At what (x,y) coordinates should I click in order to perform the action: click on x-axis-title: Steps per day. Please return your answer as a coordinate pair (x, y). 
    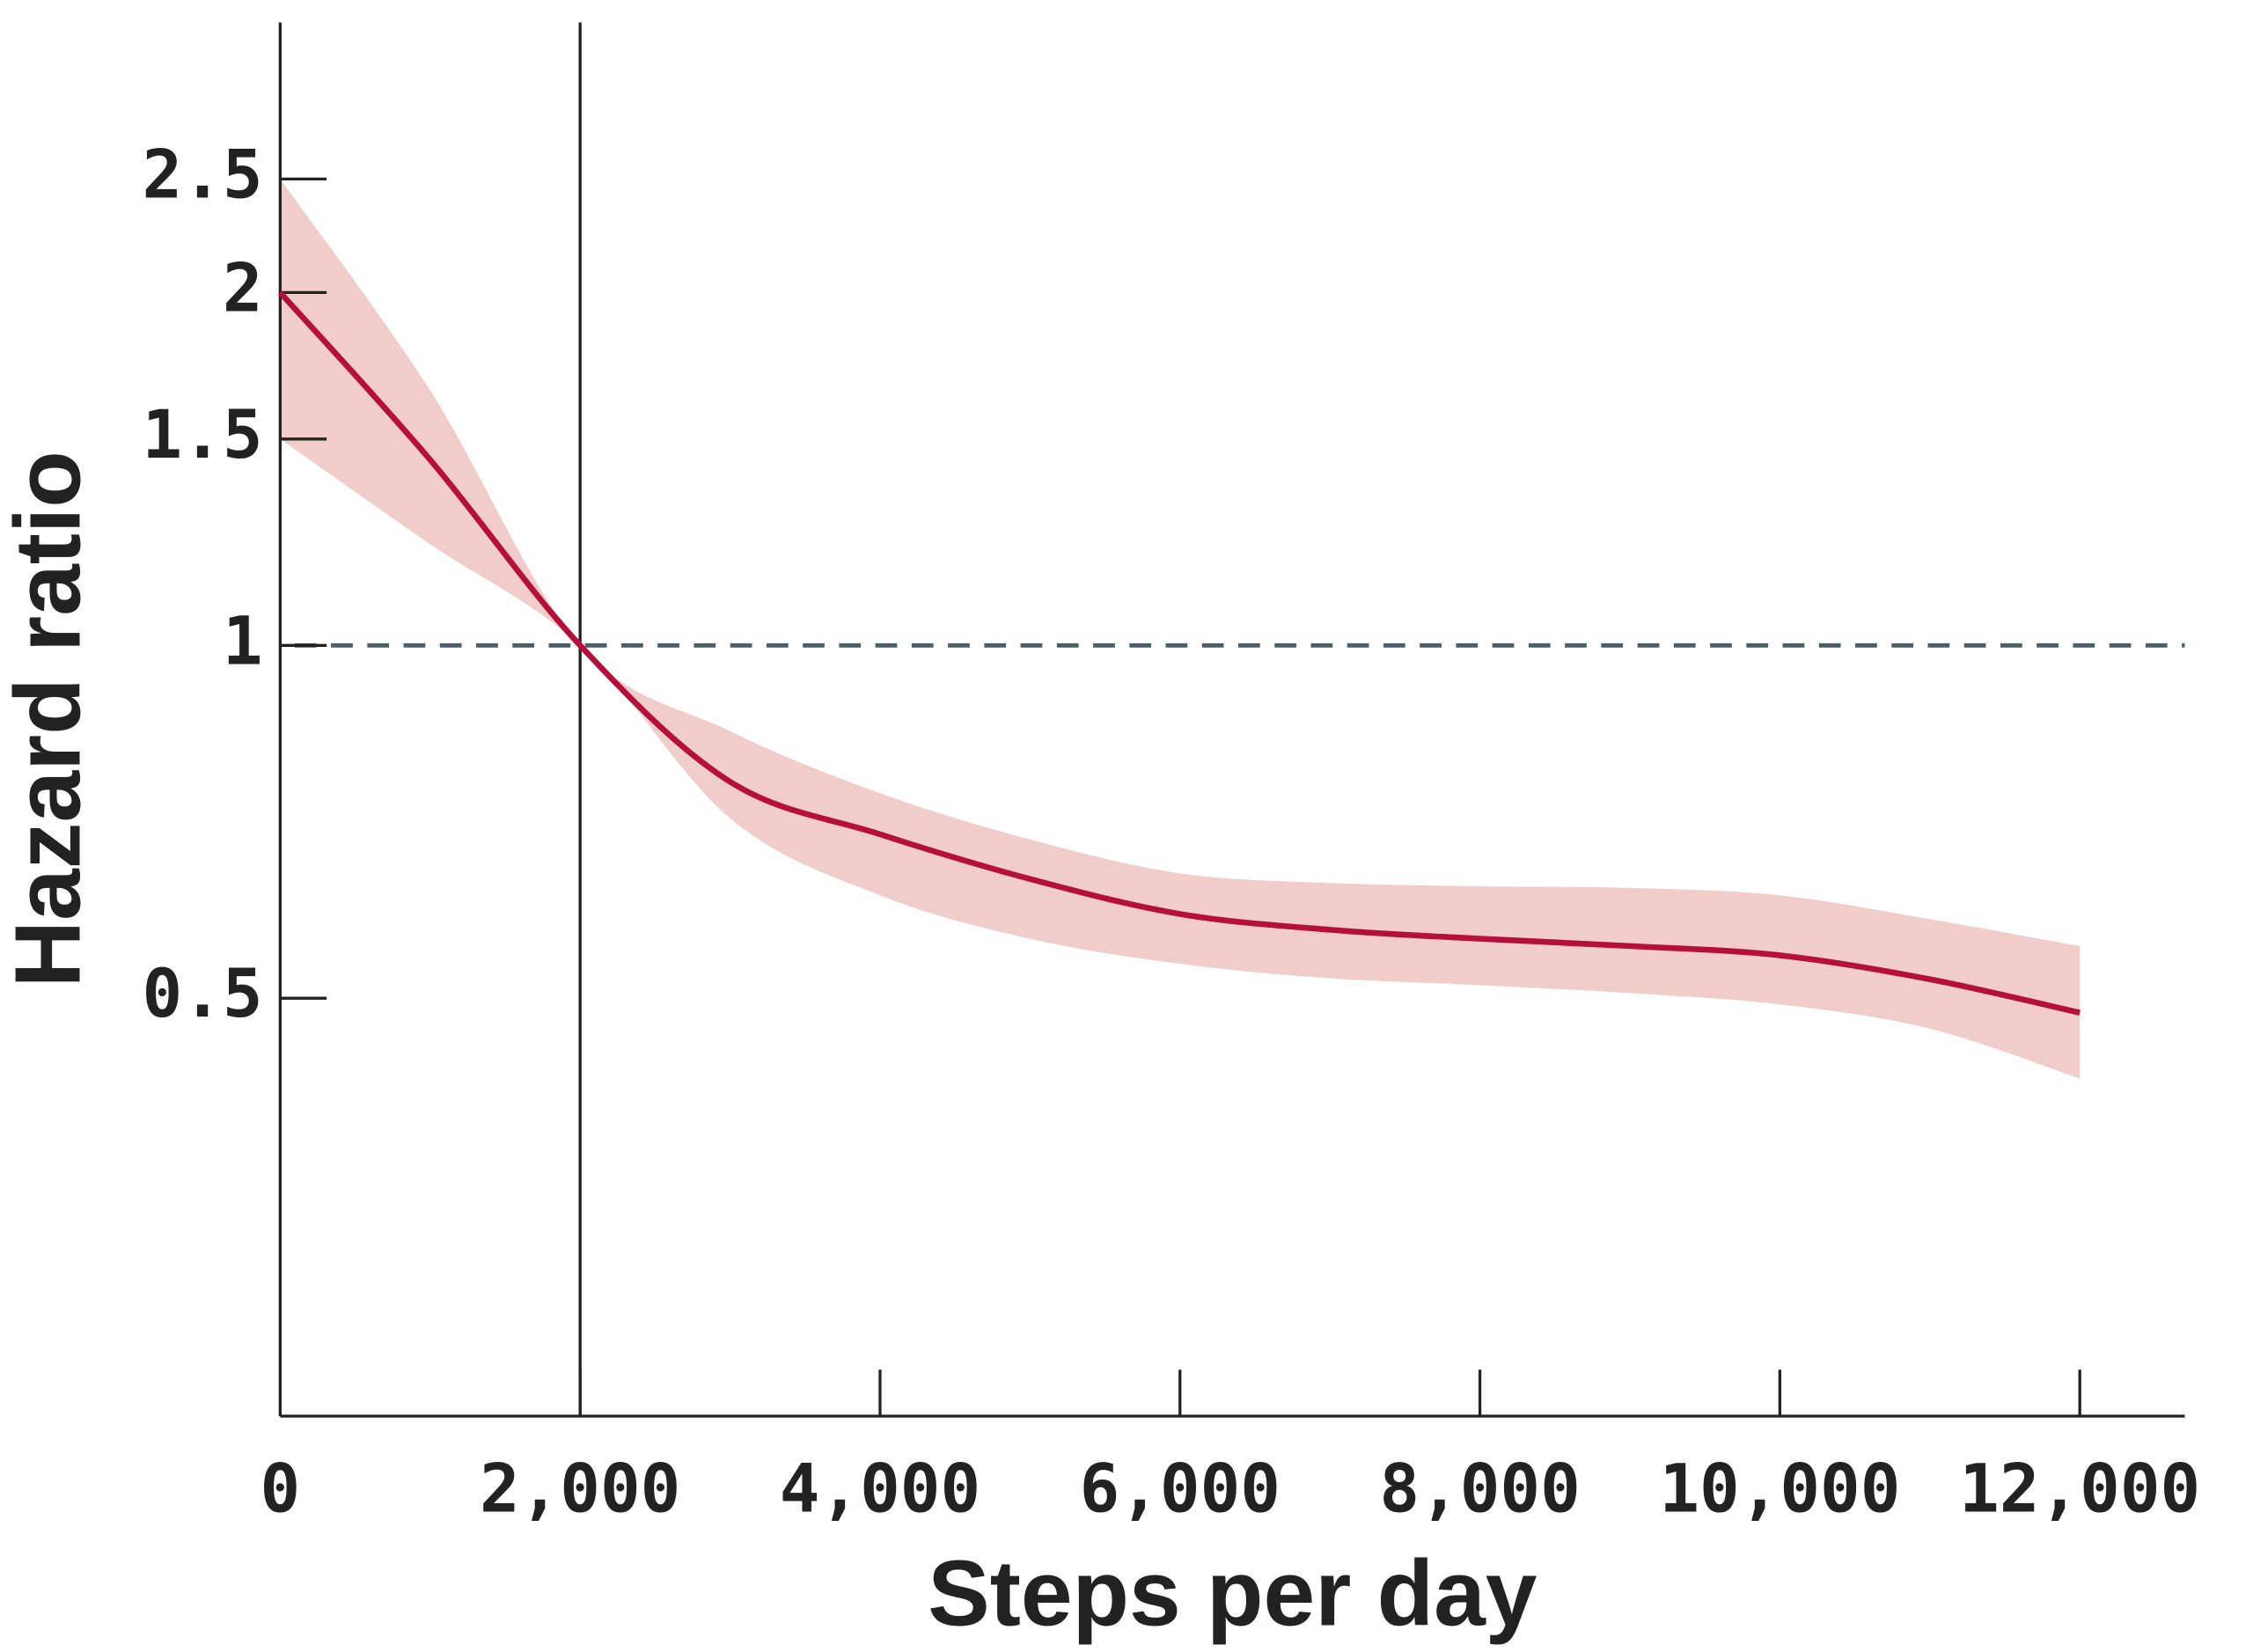
    Looking at the image, I should click on (1233, 1593).